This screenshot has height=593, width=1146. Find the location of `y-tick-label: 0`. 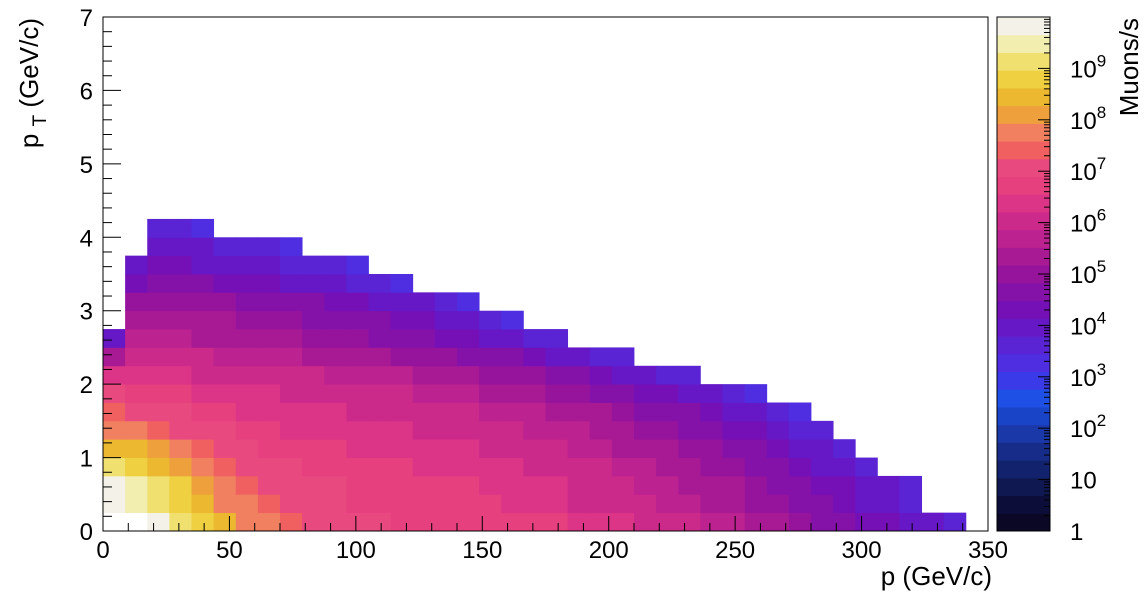

y-tick-label: 0 is located at coordinates (86, 532).